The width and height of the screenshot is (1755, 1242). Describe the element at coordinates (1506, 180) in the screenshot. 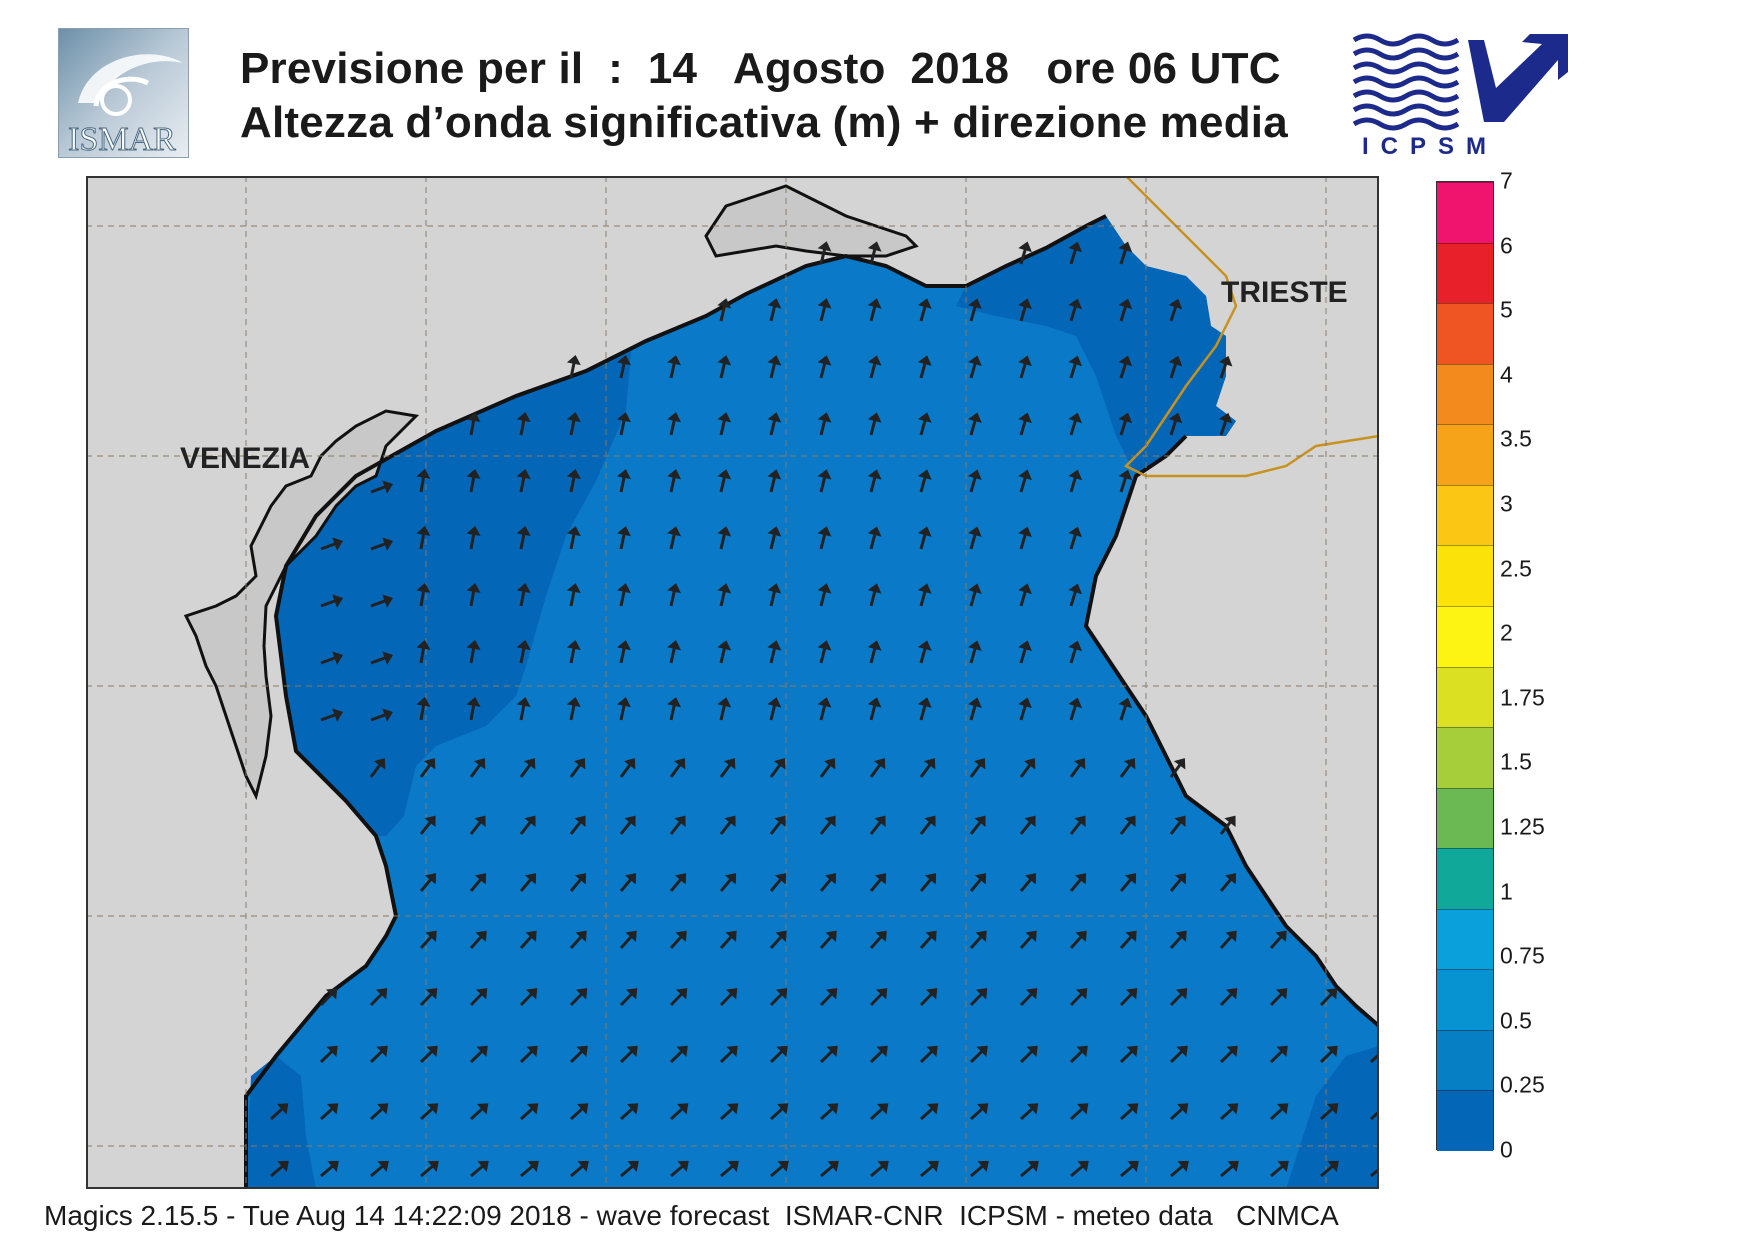

I see `colorbar-tick-label: 7` at that location.